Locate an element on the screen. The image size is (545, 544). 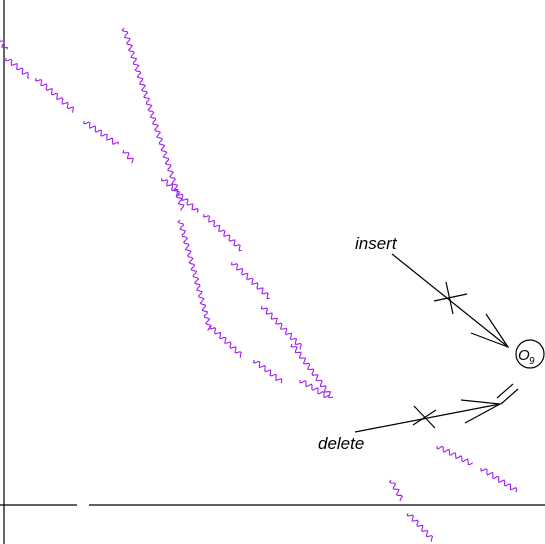
double-bar-mark-b is located at coordinates (509, 396).